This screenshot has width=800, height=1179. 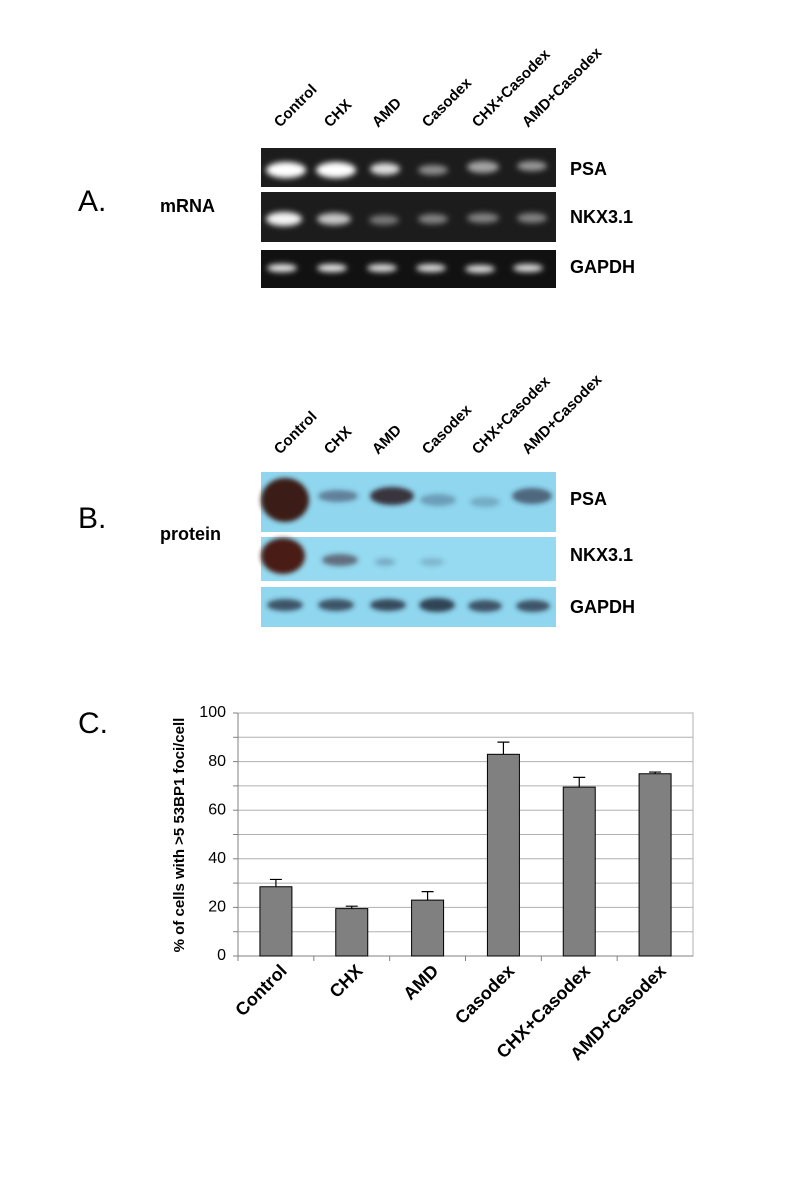 What do you see at coordinates (346, 981) in the screenshot?
I see `x-tick-label: CHX` at bounding box center [346, 981].